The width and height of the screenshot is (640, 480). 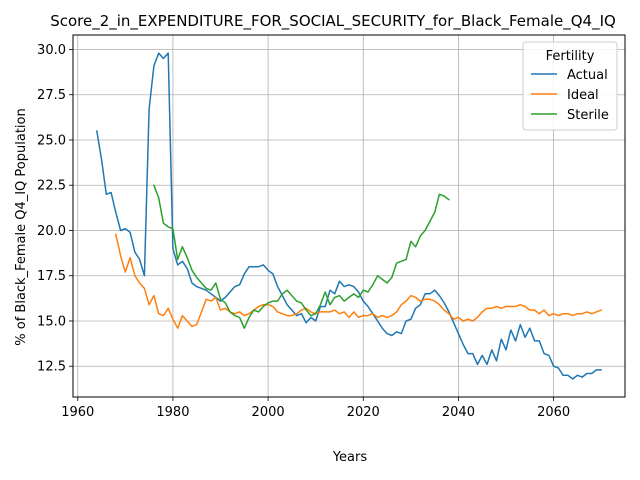 I want to click on legend-items: Actual Ideal Sterile, so click(x=570, y=95).